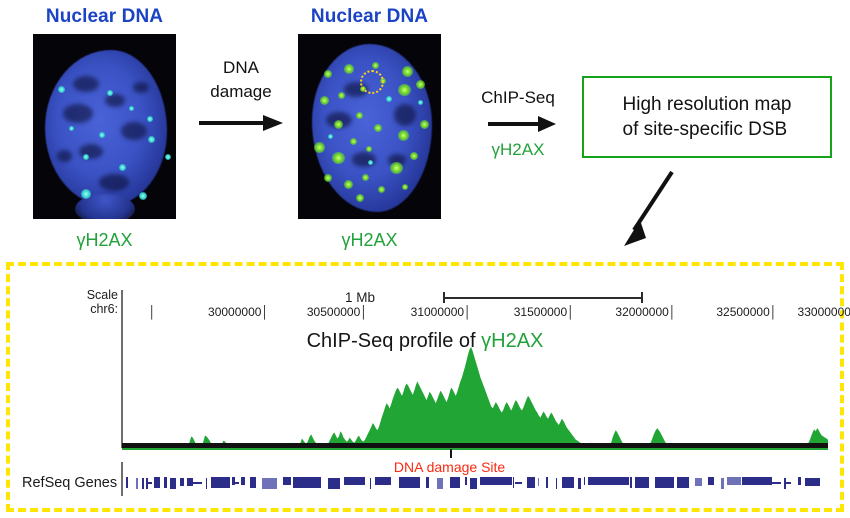 This screenshot has width=850, height=518. Describe the element at coordinates (70, 483) in the screenshot. I see `refseq-genes-label: RefSeq Genes` at that location.